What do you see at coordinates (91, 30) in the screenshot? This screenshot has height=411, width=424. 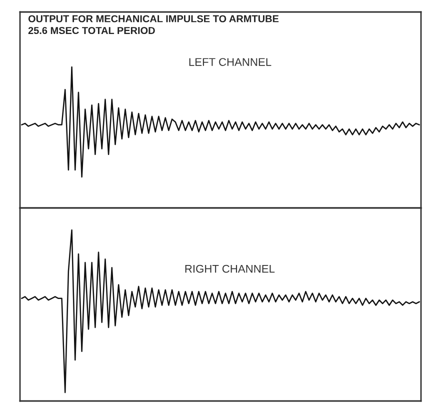 I see `chart-subtitle: 25.6 MSEC TOTAL PERIOD` at bounding box center [91, 30].